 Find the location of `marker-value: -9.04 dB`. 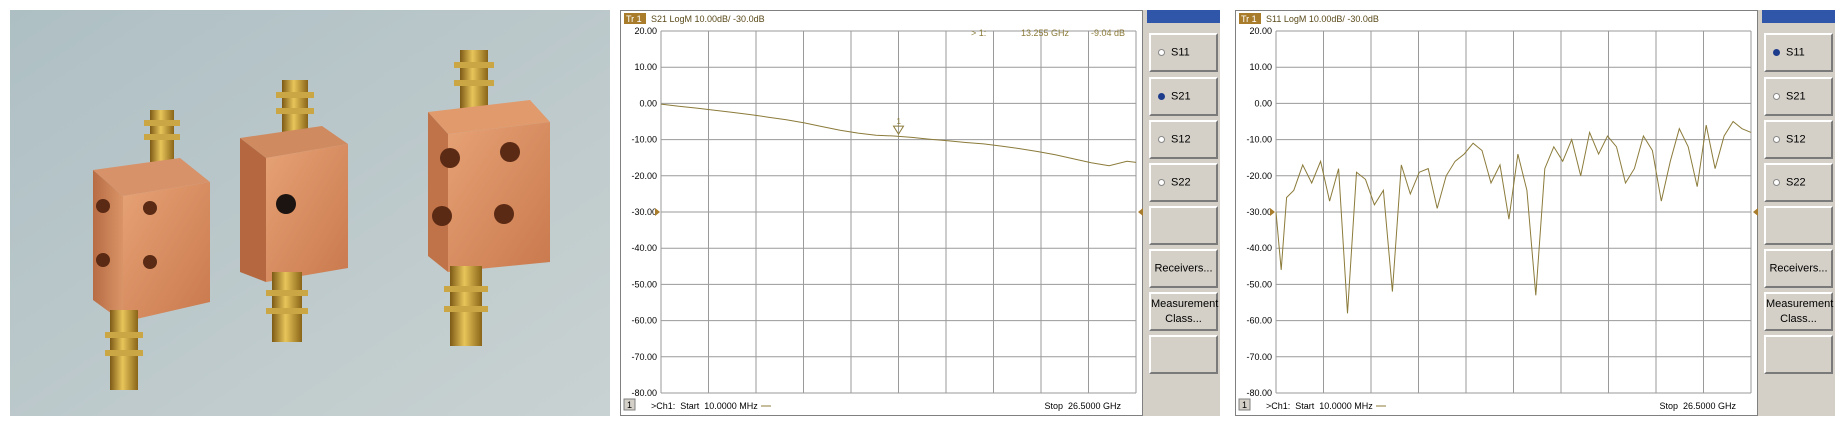

marker-value: -9.04 dB is located at coordinates (1108, 33).